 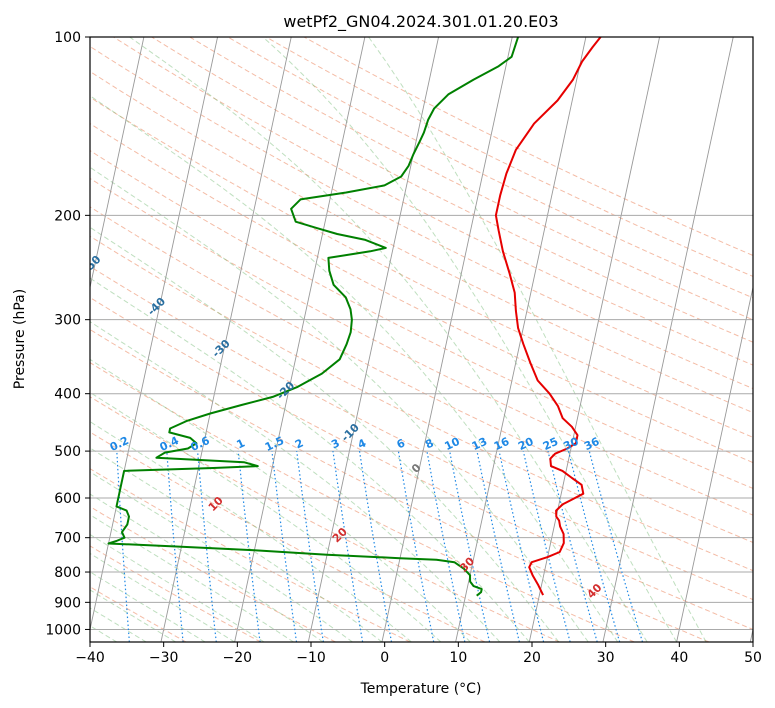 What do you see at coordinates (753, 658) in the screenshot?
I see `x-tick-label: 50` at bounding box center [753, 658].